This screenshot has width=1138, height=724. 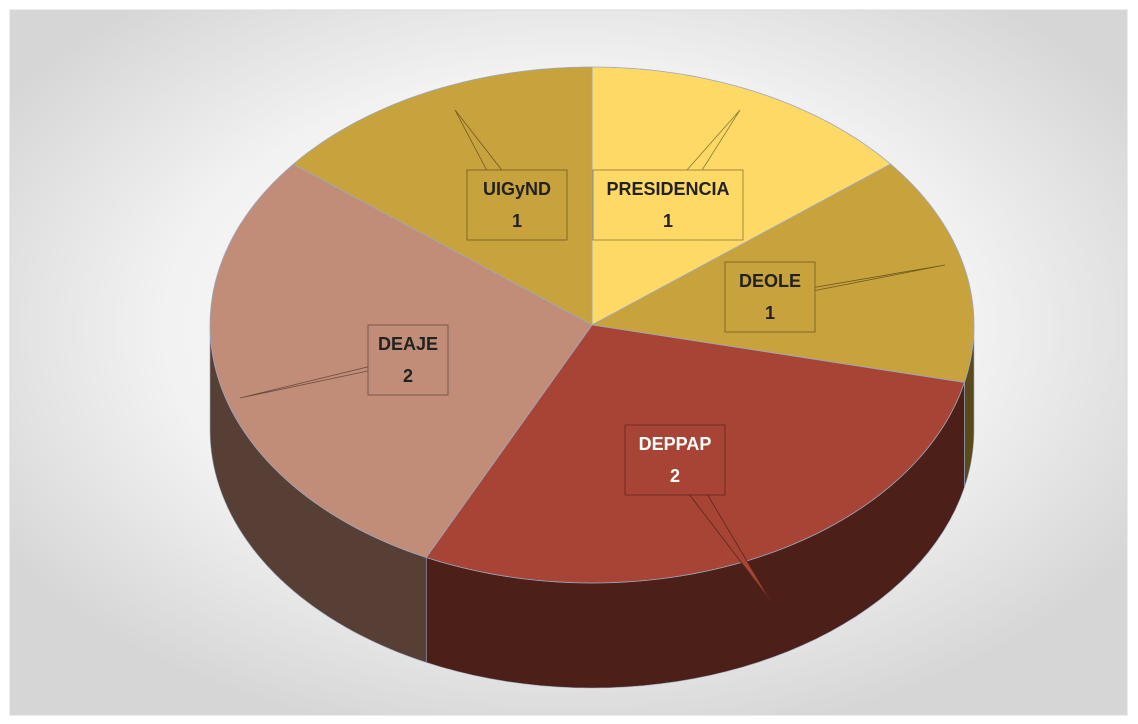 I want to click on label-category: UIGyND, so click(x=517, y=189).